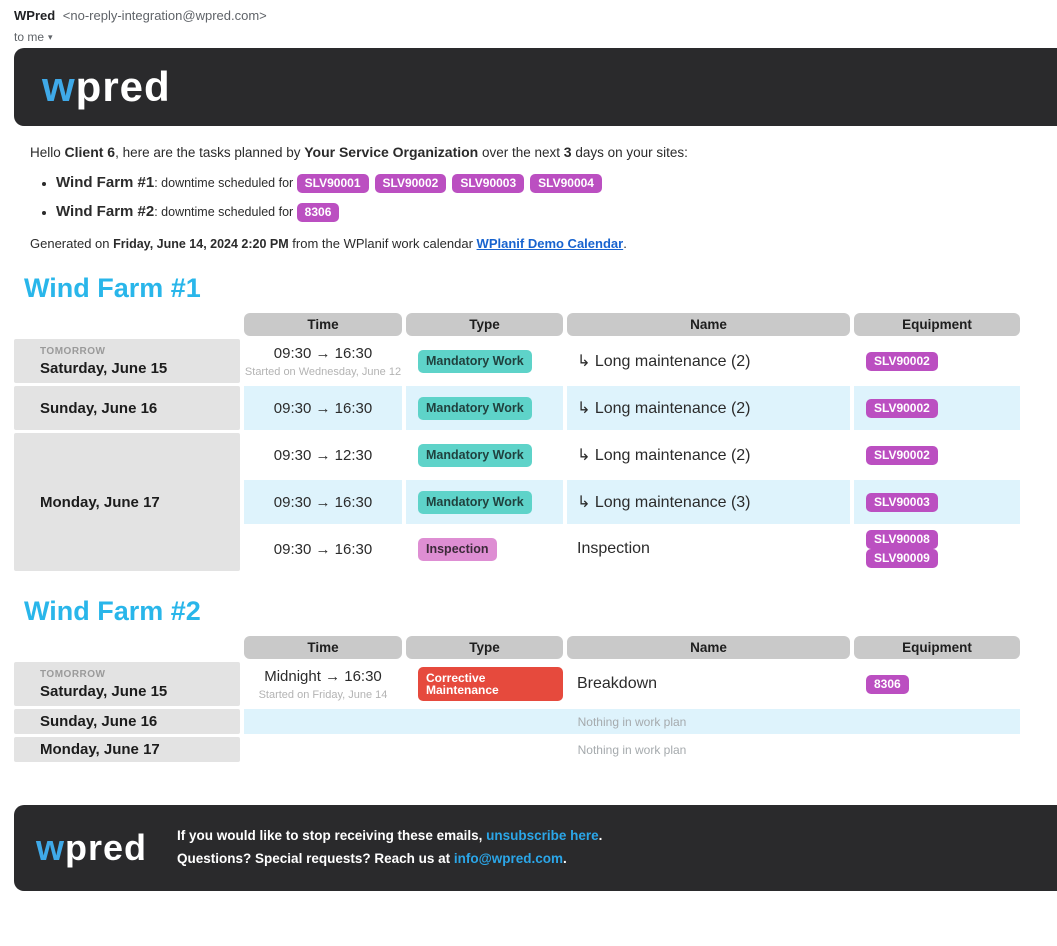 This screenshot has height=946, width=1057. What do you see at coordinates (47, 152) in the screenshot?
I see `greeting-text: Hello` at bounding box center [47, 152].